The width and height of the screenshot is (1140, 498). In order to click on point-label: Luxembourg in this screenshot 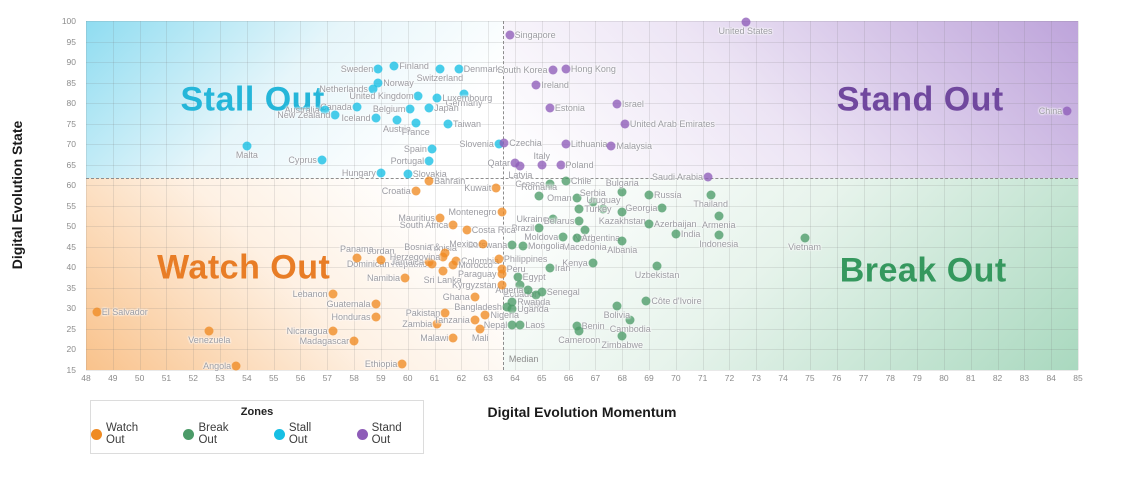, I will do `click(467, 98)`.